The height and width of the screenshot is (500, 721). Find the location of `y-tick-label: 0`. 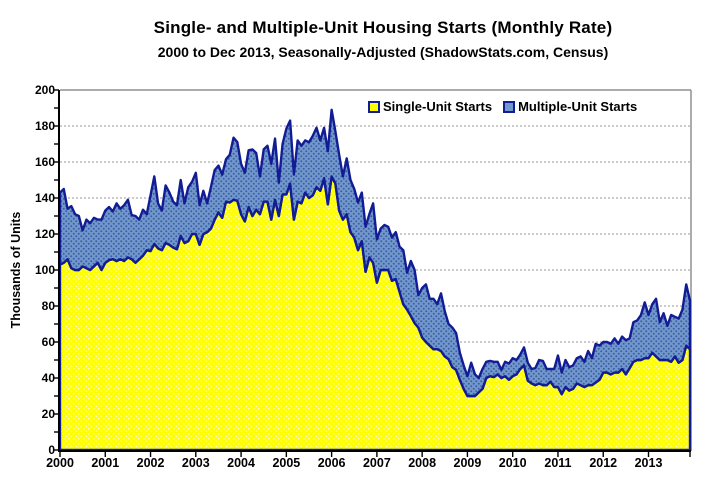

y-tick-label: 0 is located at coordinates (51, 450).